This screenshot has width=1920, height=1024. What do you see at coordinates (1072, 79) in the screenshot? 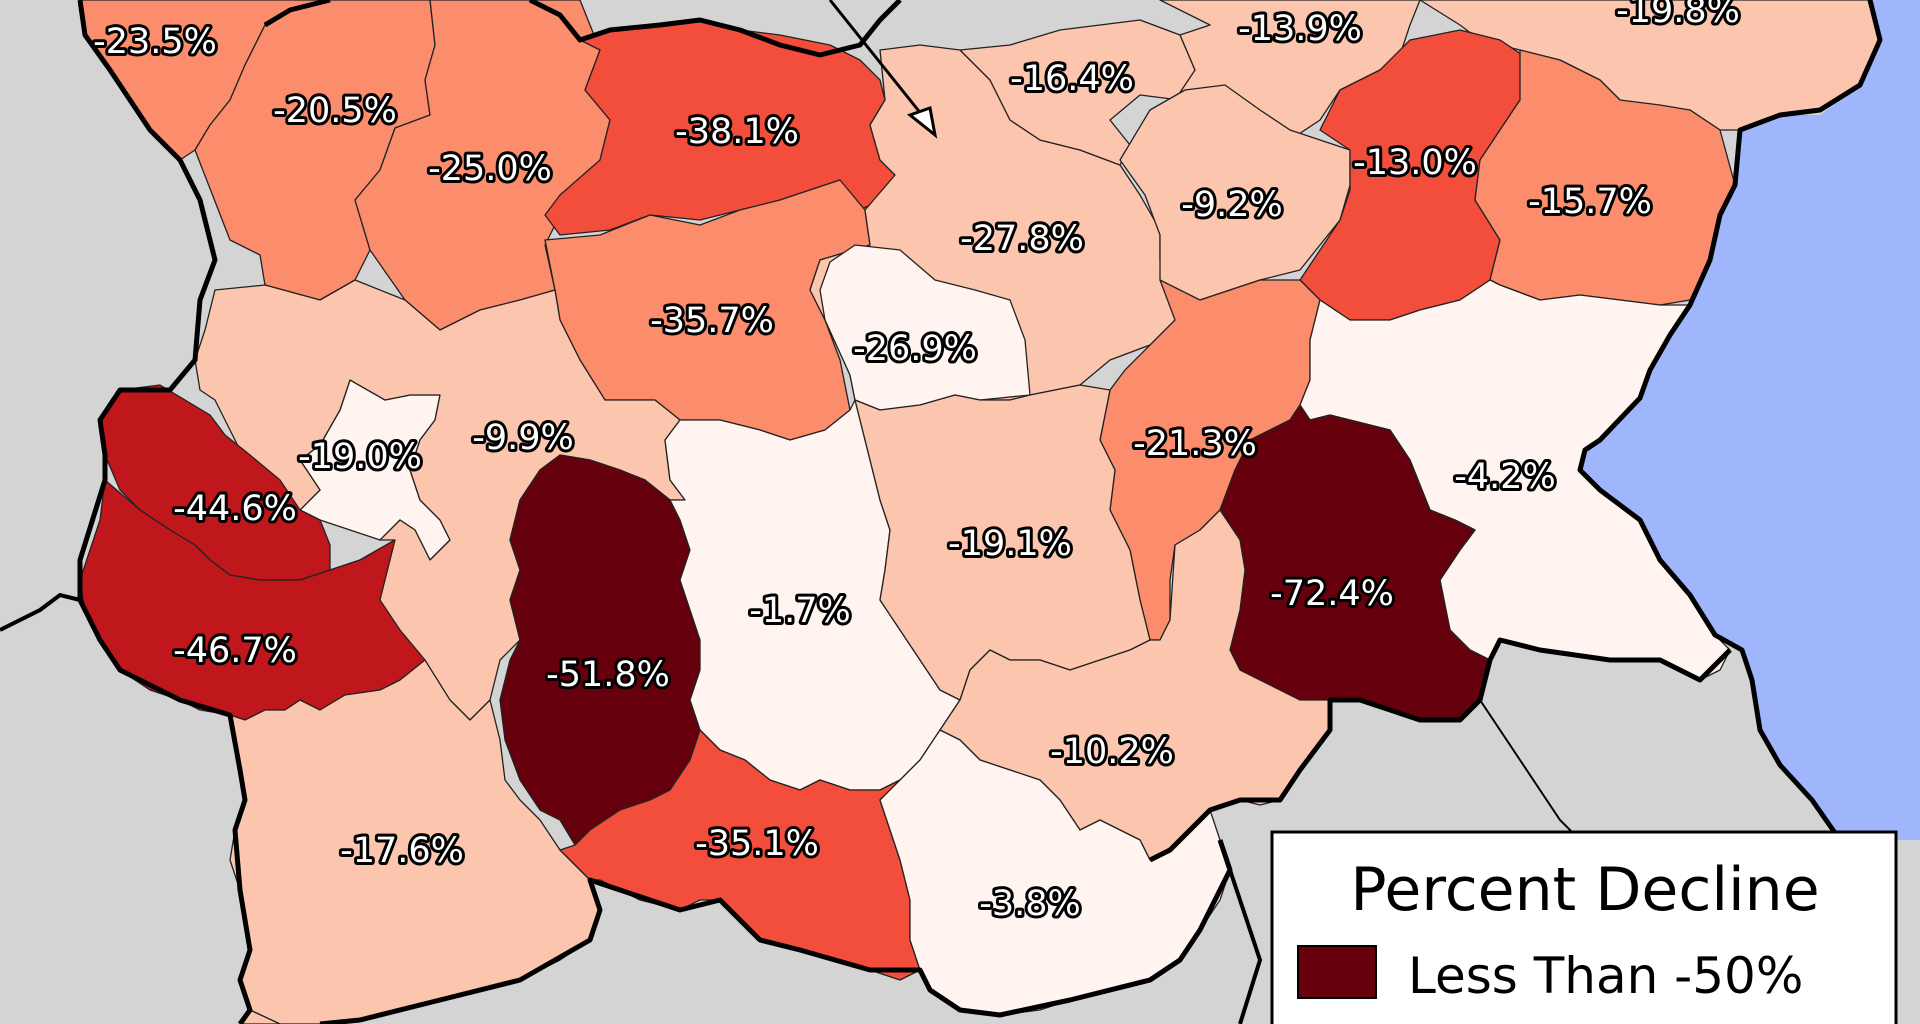
I see `region-label: -16.4%` at bounding box center [1072, 79].